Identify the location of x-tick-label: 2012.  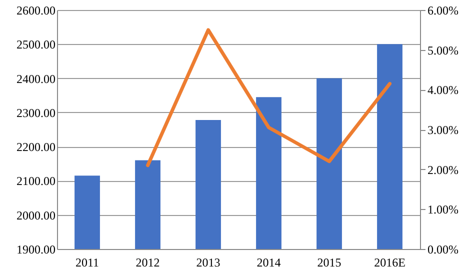
(148, 263).